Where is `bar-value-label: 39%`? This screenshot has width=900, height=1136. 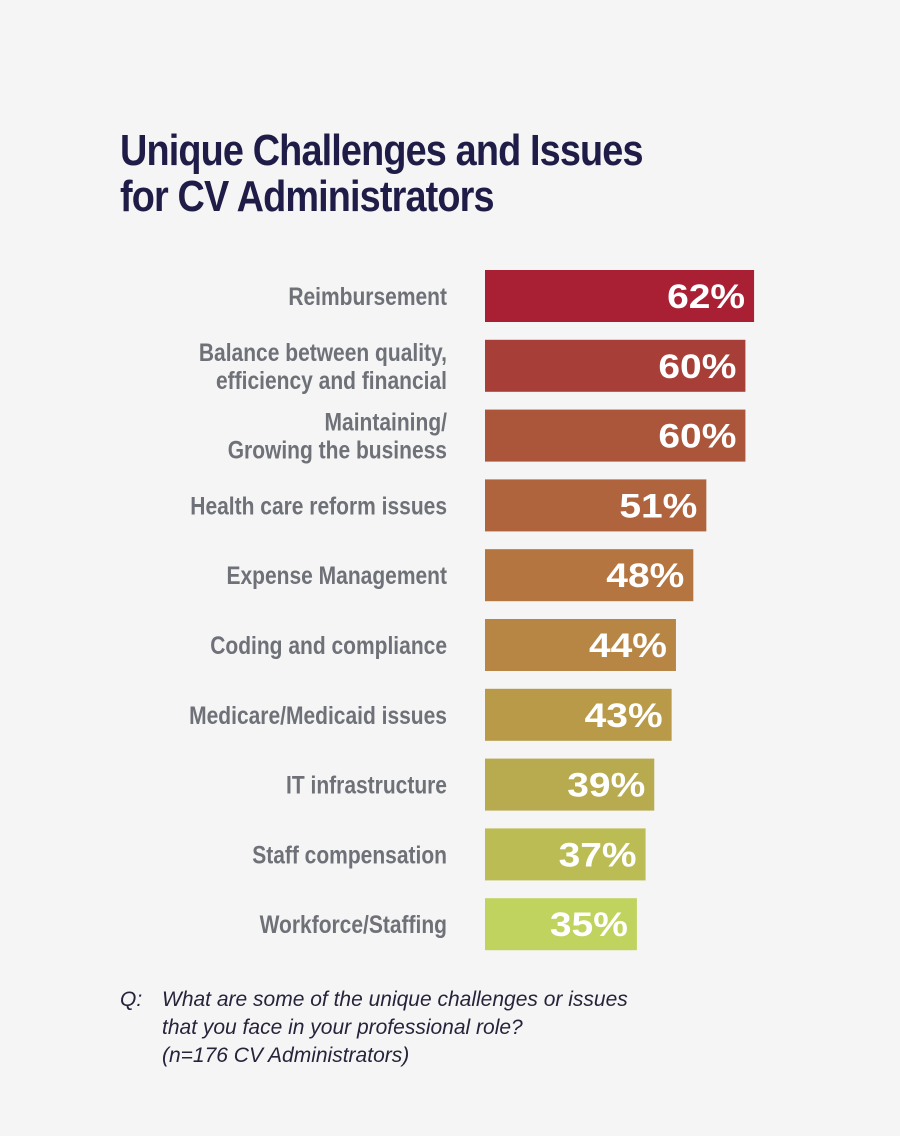 bar-value-label: 39% is located at coordinates (606, 786).